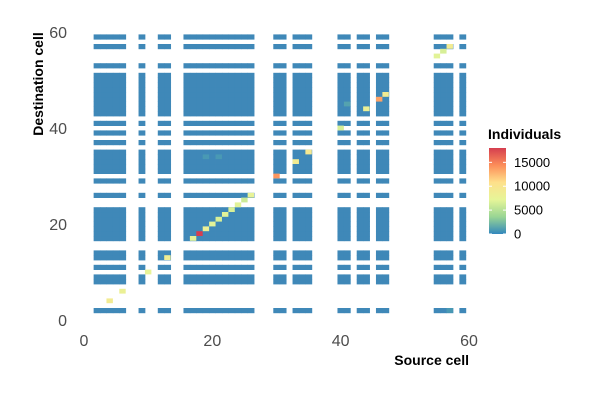 The image size is (600, 400). Describe the element at coordinates (58, 225) in the screenshot. I see `y-tick-label: 20` at that location.